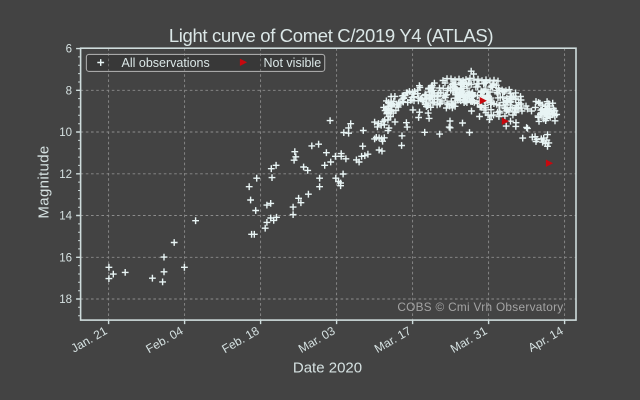 The image size is (640, 400). I want to click on svg-text: 16, so click(65, 258).